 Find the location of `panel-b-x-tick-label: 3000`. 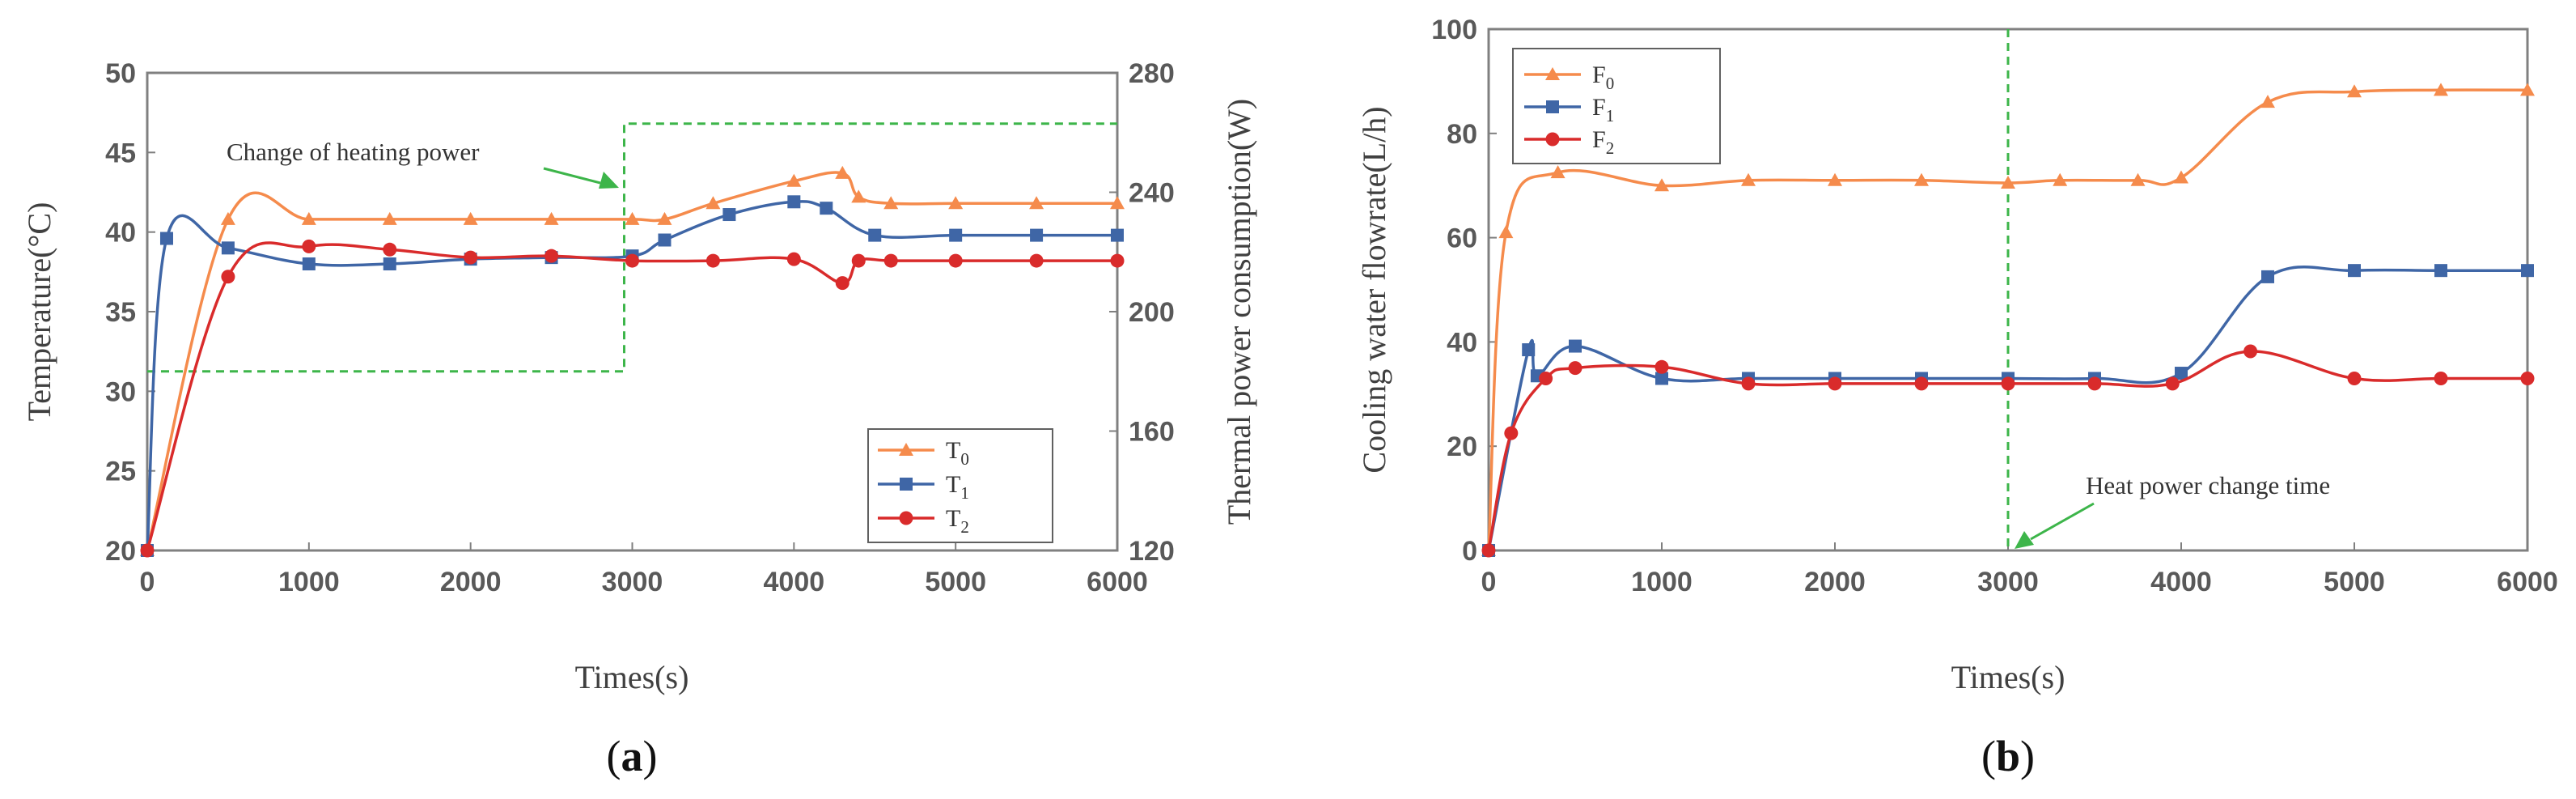

panel-b-x-tick-label: 3000 is located at coordinates (2008, 582).